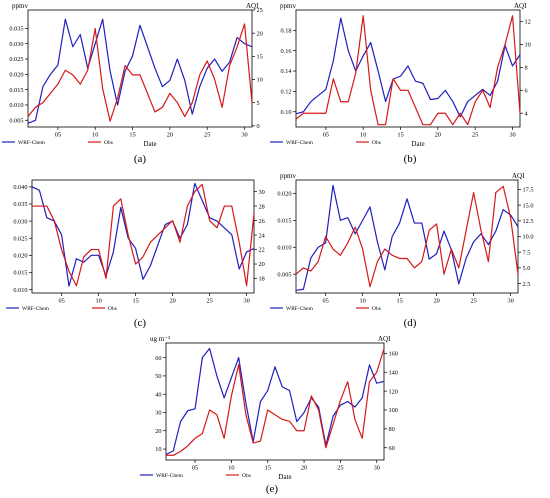 This screenshot has width=550, height=498. Describe the element at coordinates (140, 159) in the screenshot. I see `panel-caption: (a)` at that location.